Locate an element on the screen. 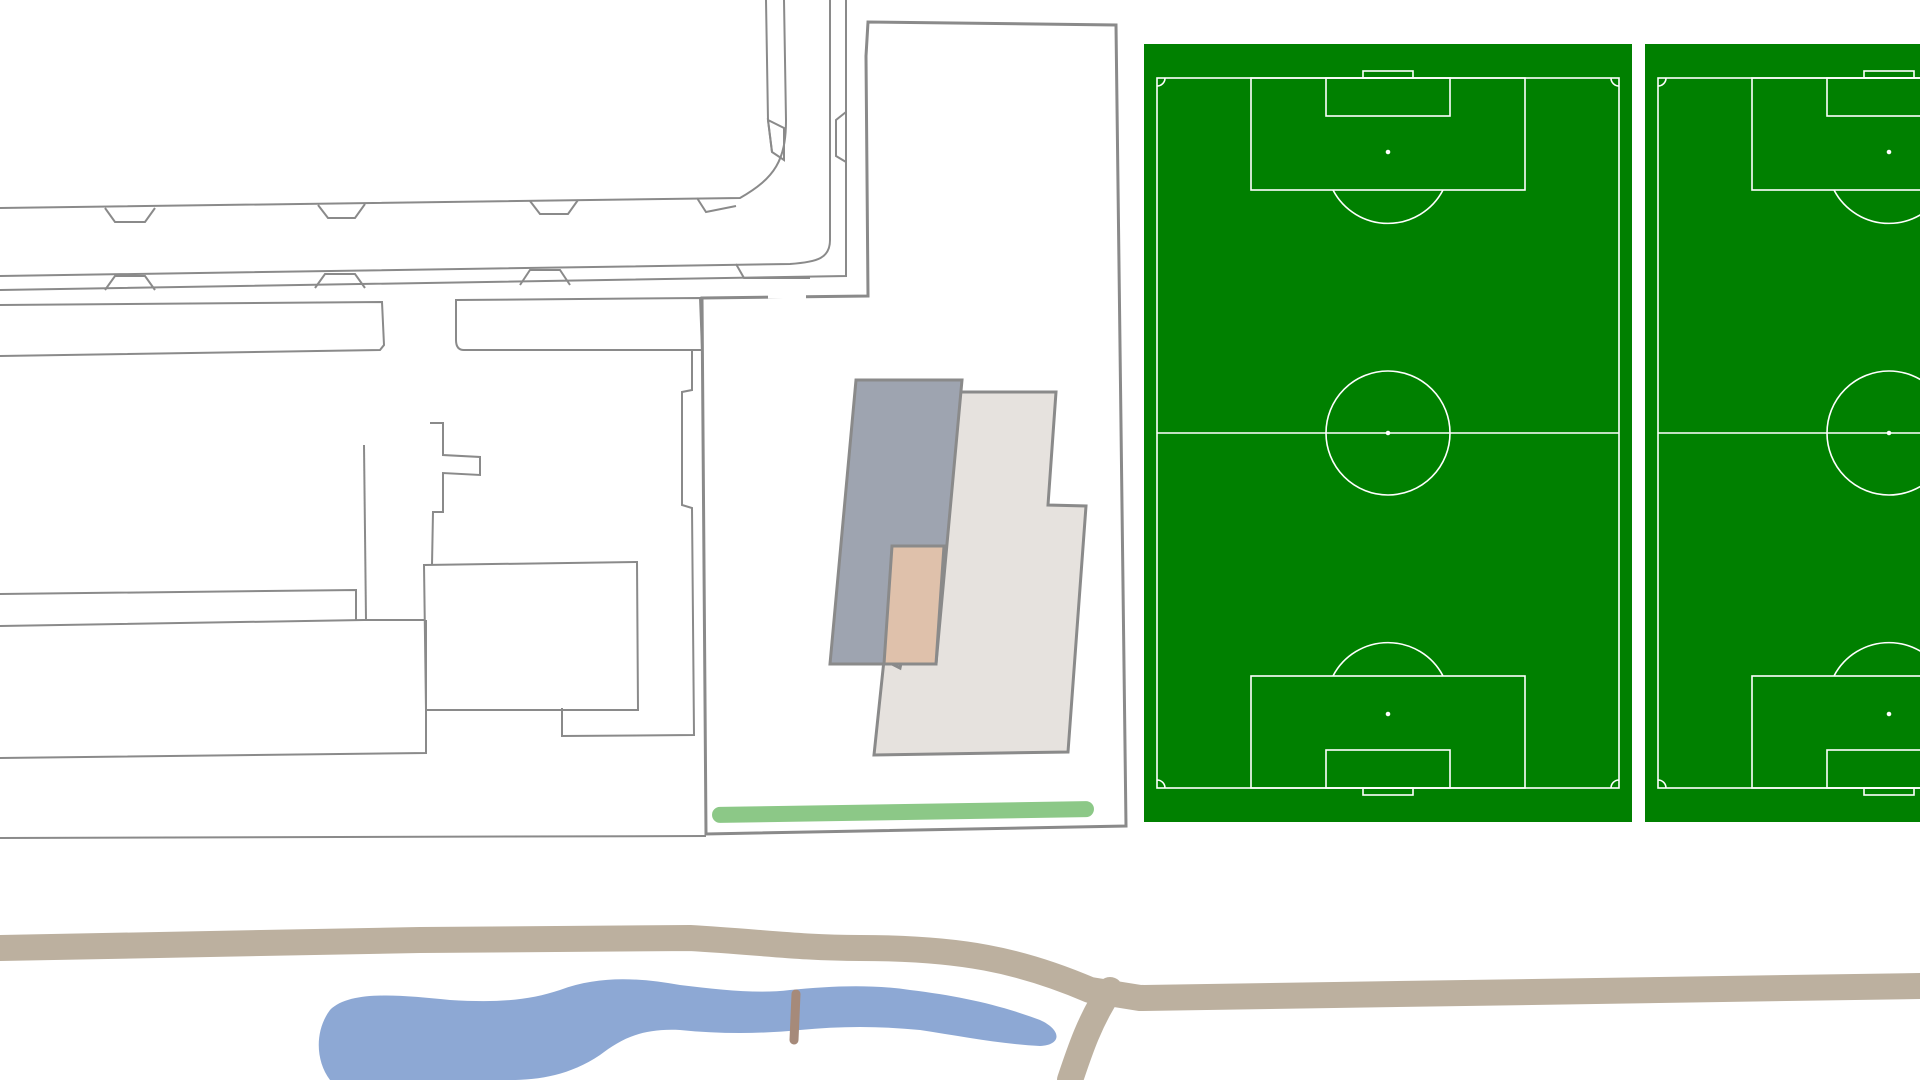  footbridge is located at coordinates (795, 1017).